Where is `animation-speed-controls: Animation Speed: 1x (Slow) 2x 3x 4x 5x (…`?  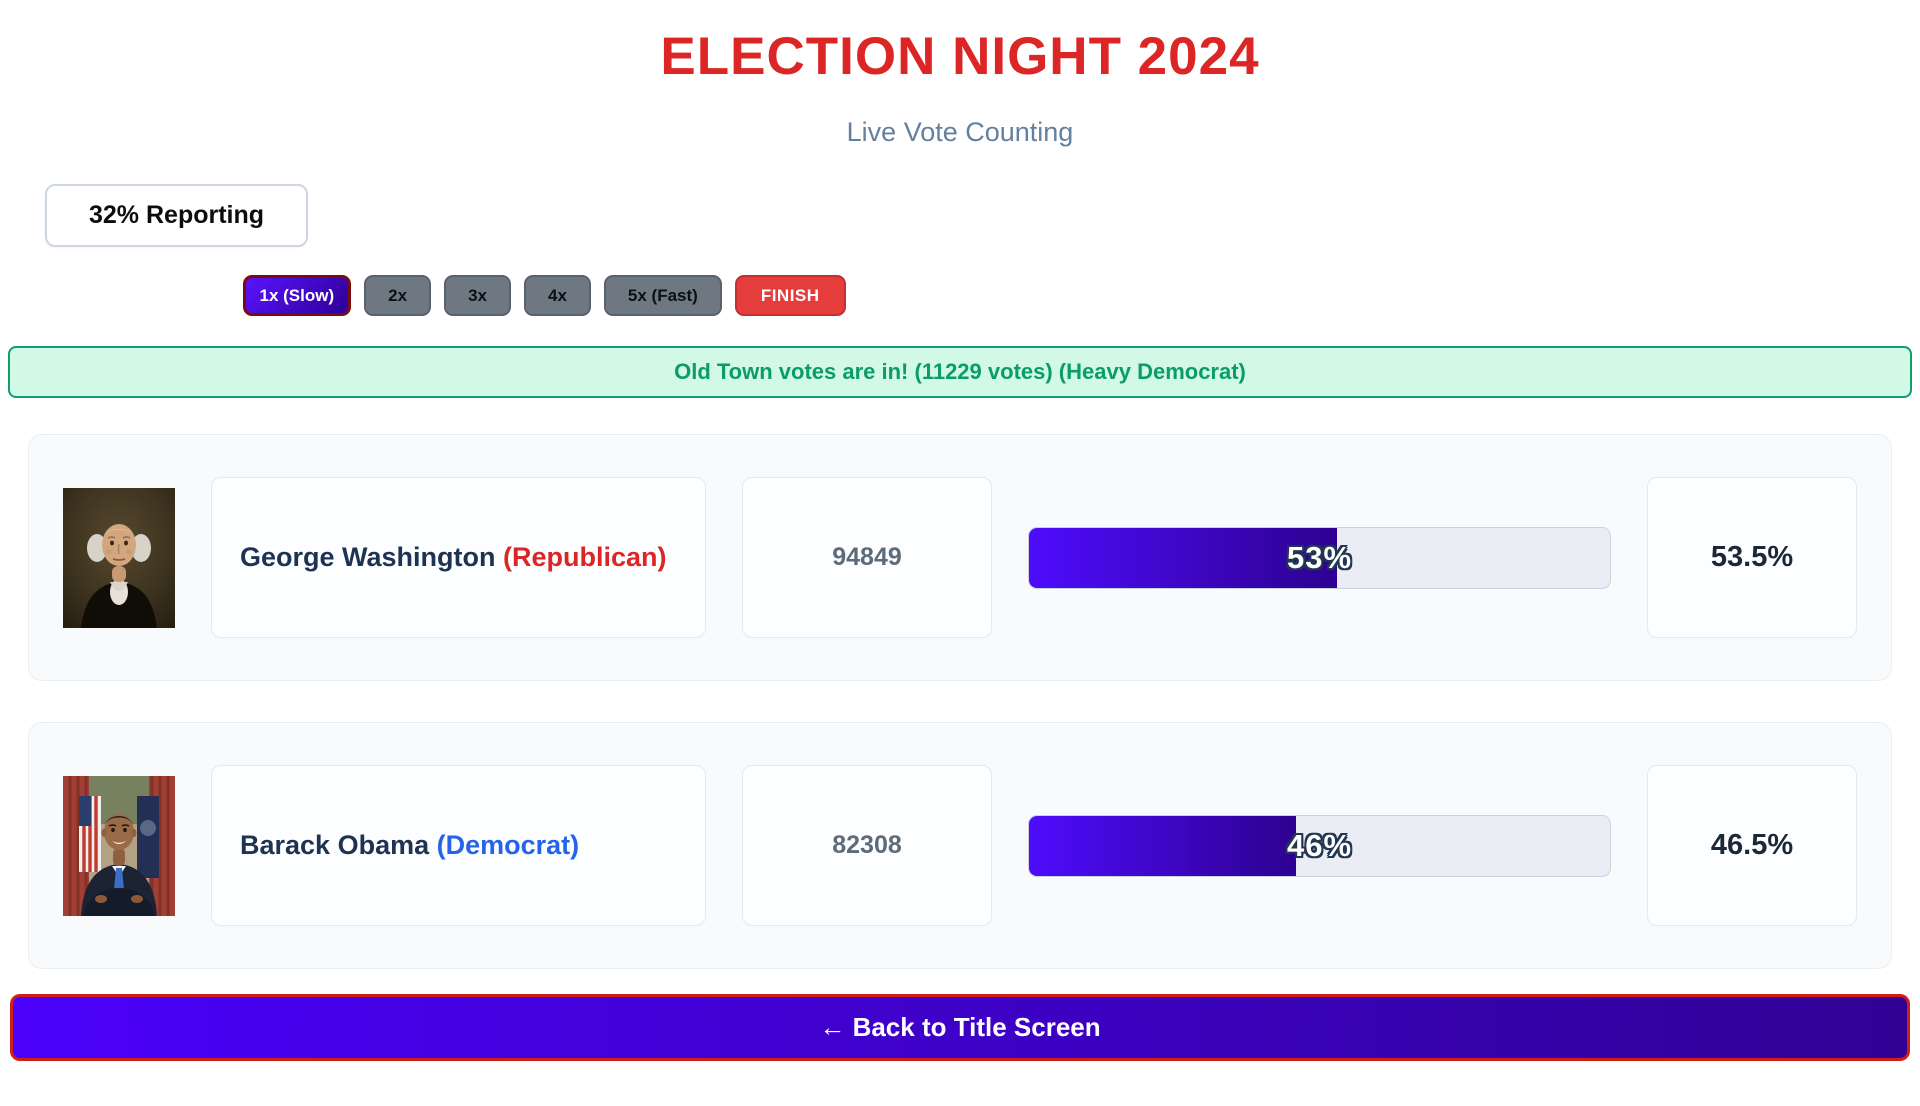
animation-speed-controls: Animation Speed: 1x (Slow) 2x 3x 4x 5x (… is located at coordinates (975, 295).